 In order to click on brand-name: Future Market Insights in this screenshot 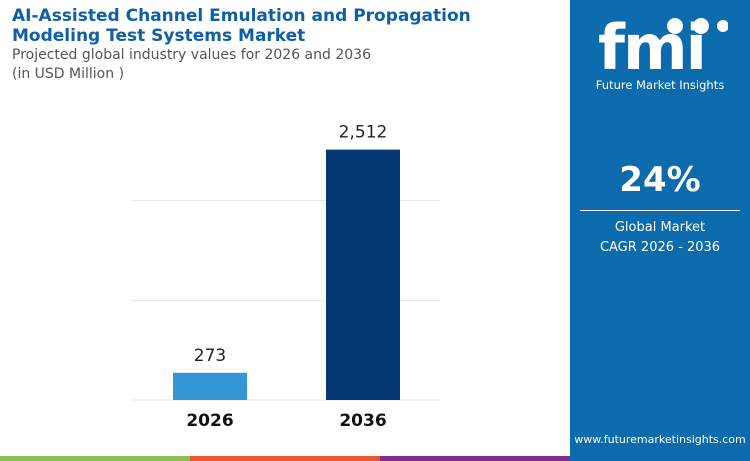, I will do `click(660, 85)`.